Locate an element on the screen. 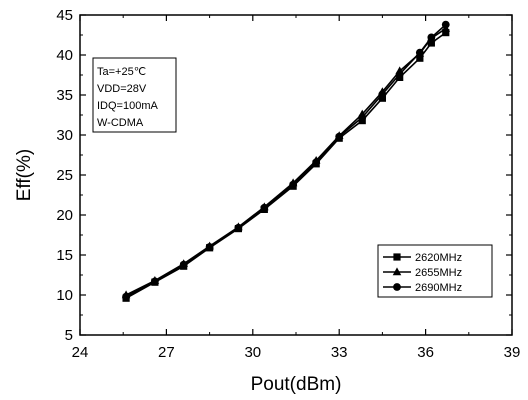 Image resolution: width=528 pixels, height=400 pixels. condition-signal: W-CDMA is located at coordinates (120, 123).